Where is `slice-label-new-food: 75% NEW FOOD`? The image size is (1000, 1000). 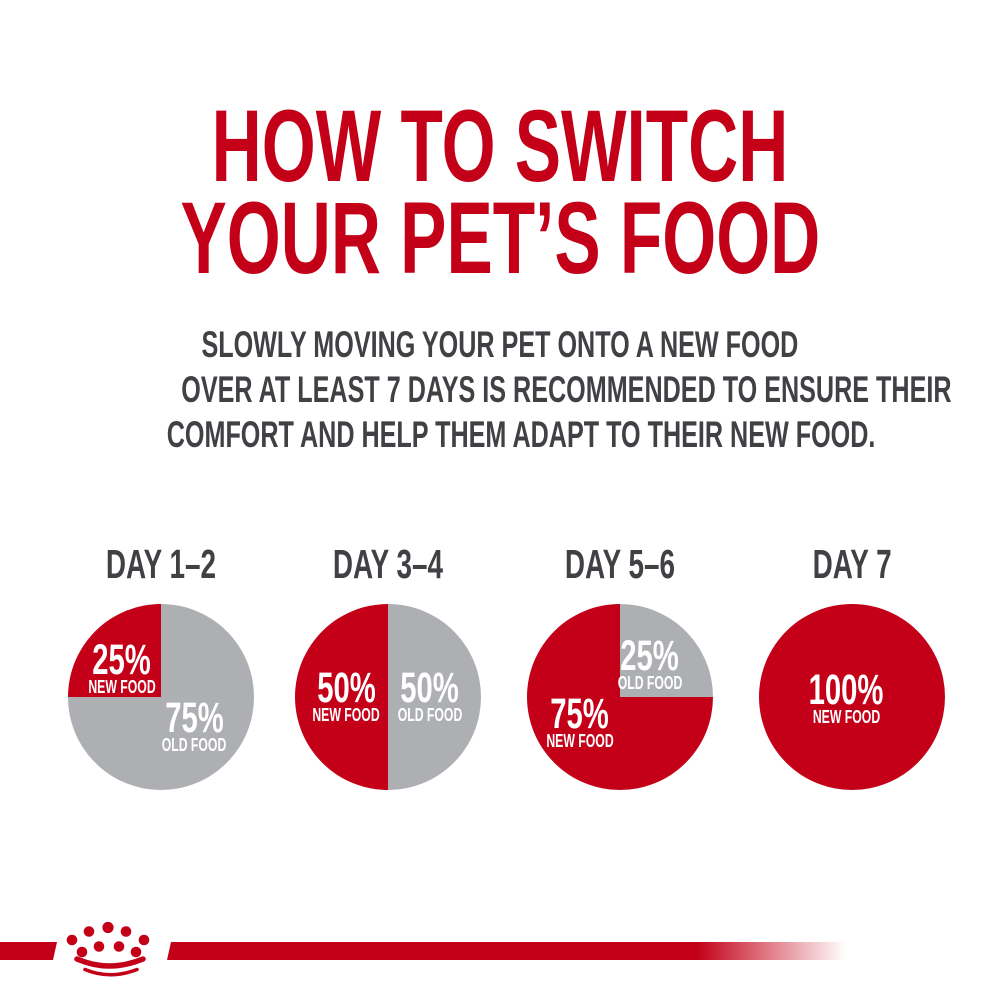
slice-label-new-food: 75% NEW FOOD is located at coordinates (580, 721).